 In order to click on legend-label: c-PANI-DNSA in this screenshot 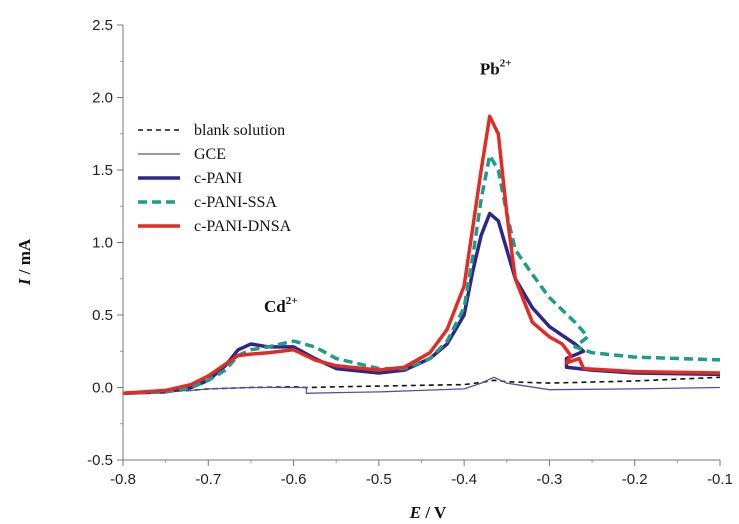, I will do `click(243, 226)`.